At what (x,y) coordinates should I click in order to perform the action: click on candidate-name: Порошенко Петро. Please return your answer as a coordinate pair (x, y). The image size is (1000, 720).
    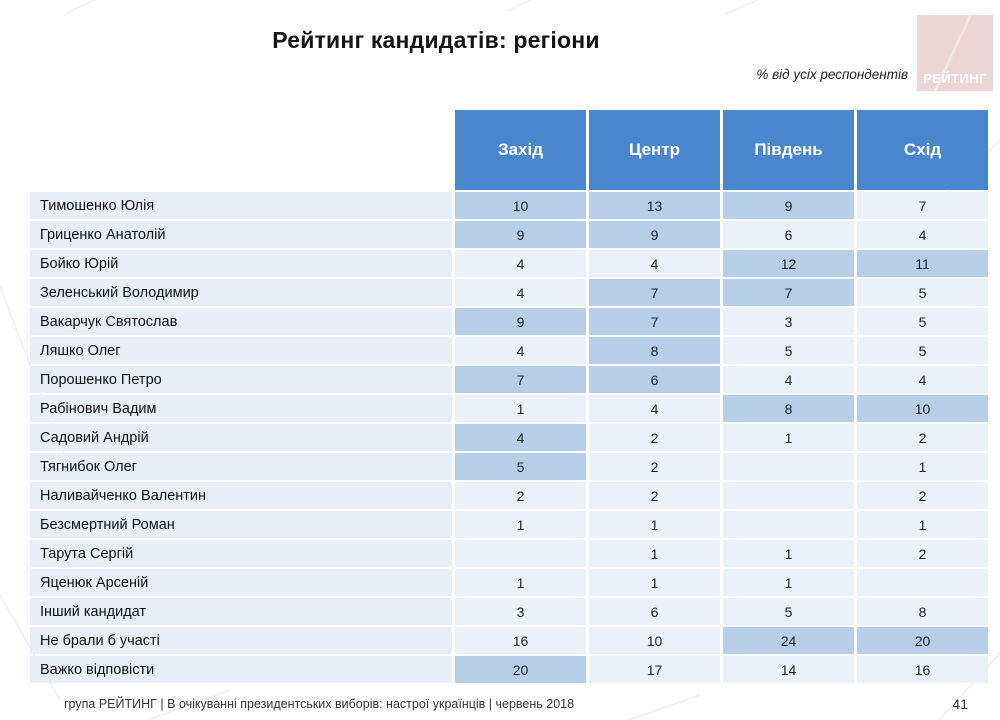
    Looking at the image, I should click on (241, 379).